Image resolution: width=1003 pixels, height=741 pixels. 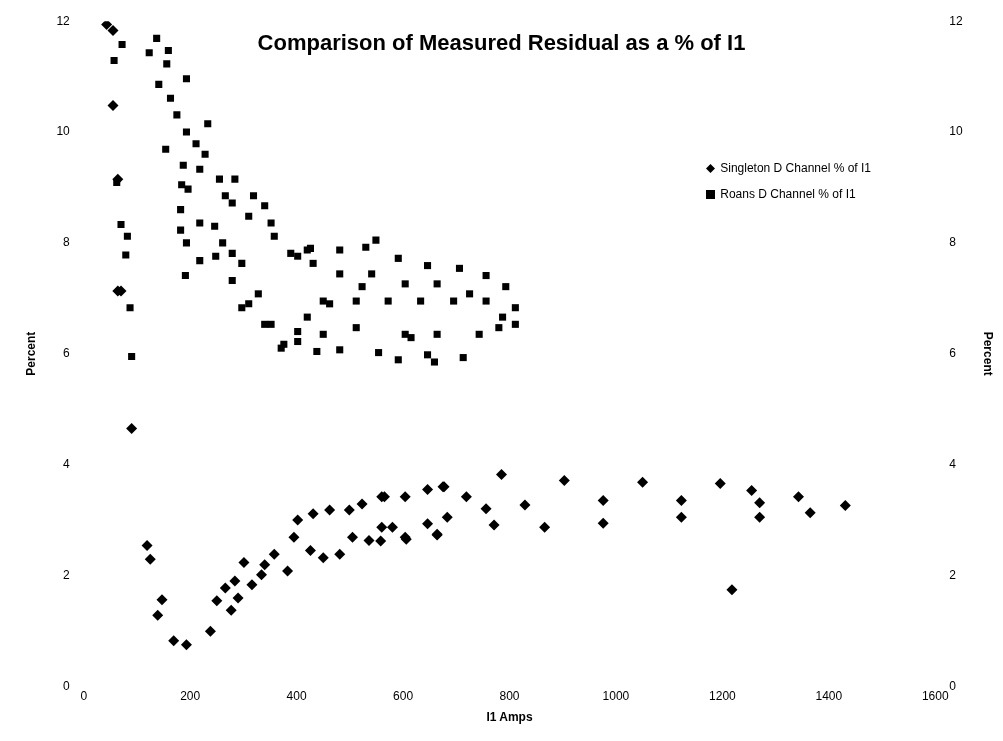 I want to click on x-tick-label: 1200, so click(x=723, y=695).